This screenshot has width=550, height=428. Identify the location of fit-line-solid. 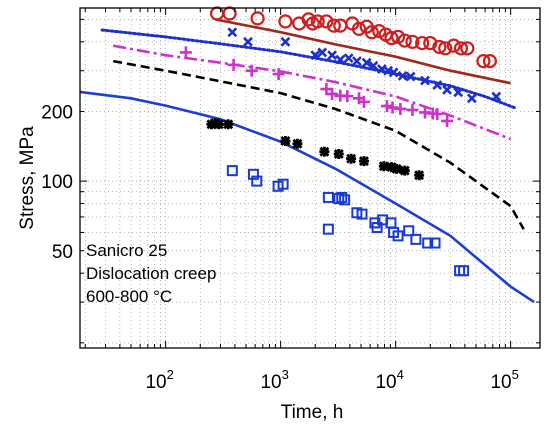
(363, 51).